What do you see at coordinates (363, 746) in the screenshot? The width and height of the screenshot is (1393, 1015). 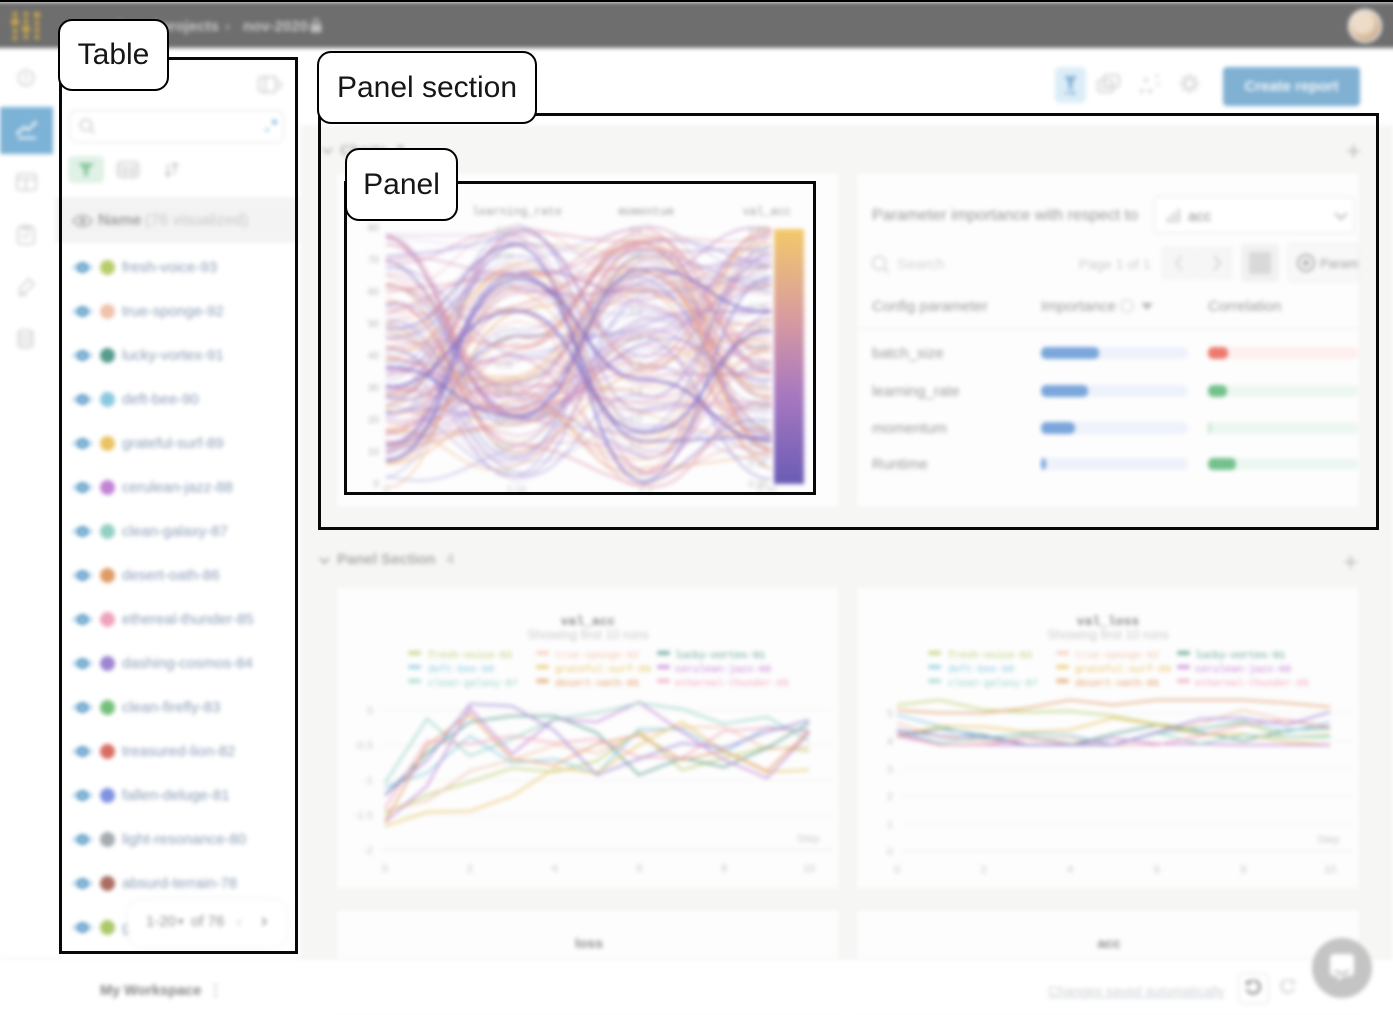 I see `svg-text: -0.5` at bounding box center [363, 746].